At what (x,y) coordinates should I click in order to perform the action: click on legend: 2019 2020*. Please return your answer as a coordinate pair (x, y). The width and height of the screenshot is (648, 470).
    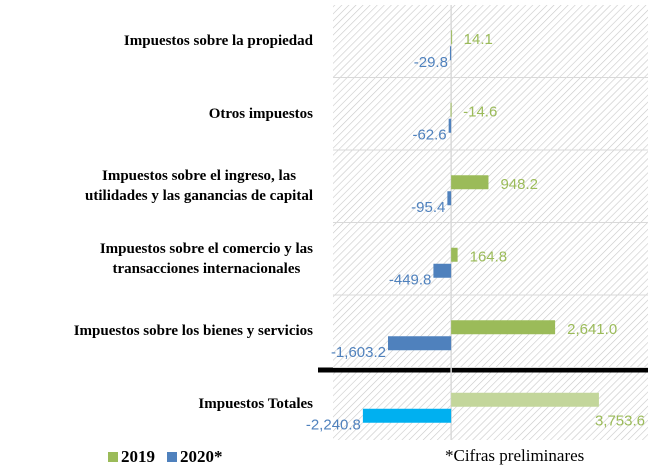
    Looking at the image, I should click on (165, 457).